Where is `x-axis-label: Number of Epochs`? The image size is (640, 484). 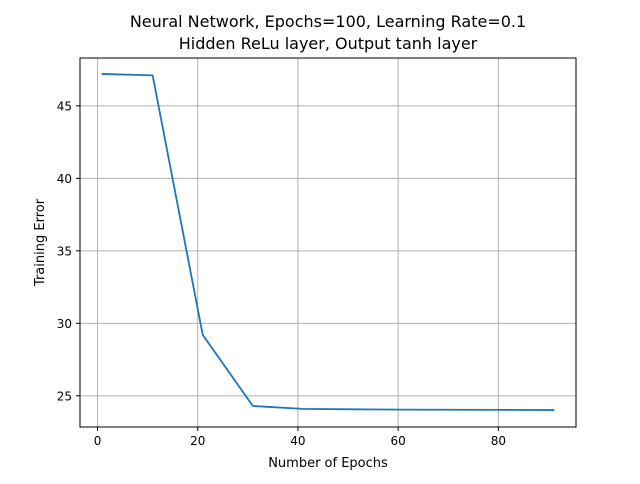 x-axis-label: Number of Epochs is located at coordinates (328, 463).